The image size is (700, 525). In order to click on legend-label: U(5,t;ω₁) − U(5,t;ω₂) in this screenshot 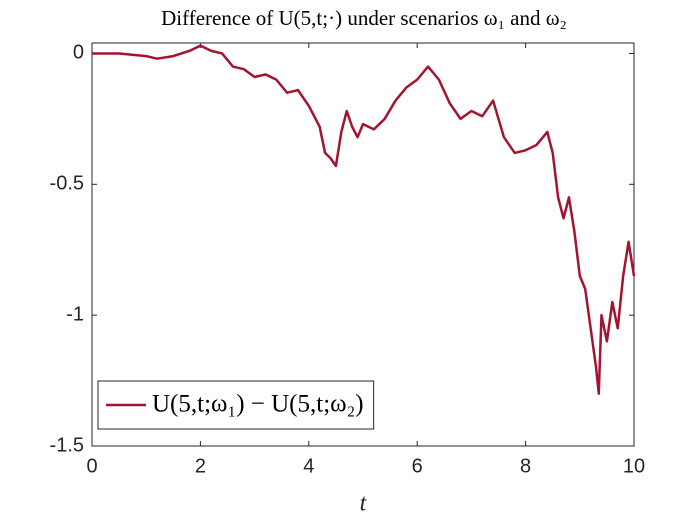, I will do `click(258, 404)`.